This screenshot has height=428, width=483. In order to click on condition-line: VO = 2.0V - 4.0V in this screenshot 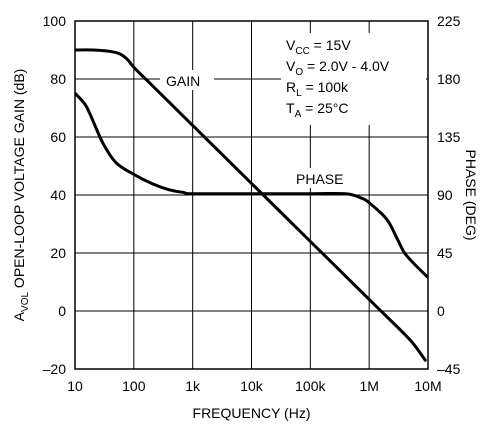, I will do `click(338, 68)`.